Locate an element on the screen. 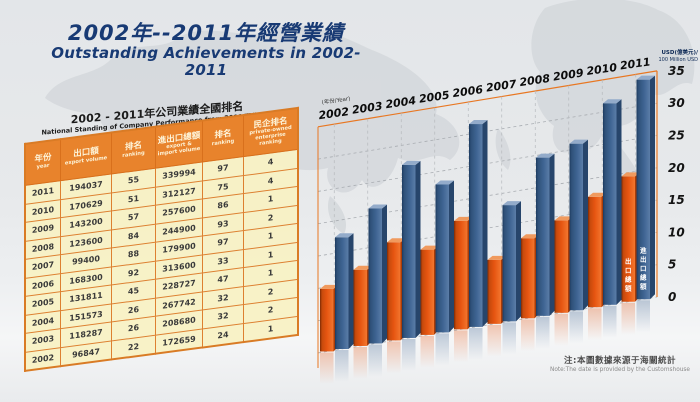  y-axis-unit-en: 100 Million USD is located at coordinates (678, 59).